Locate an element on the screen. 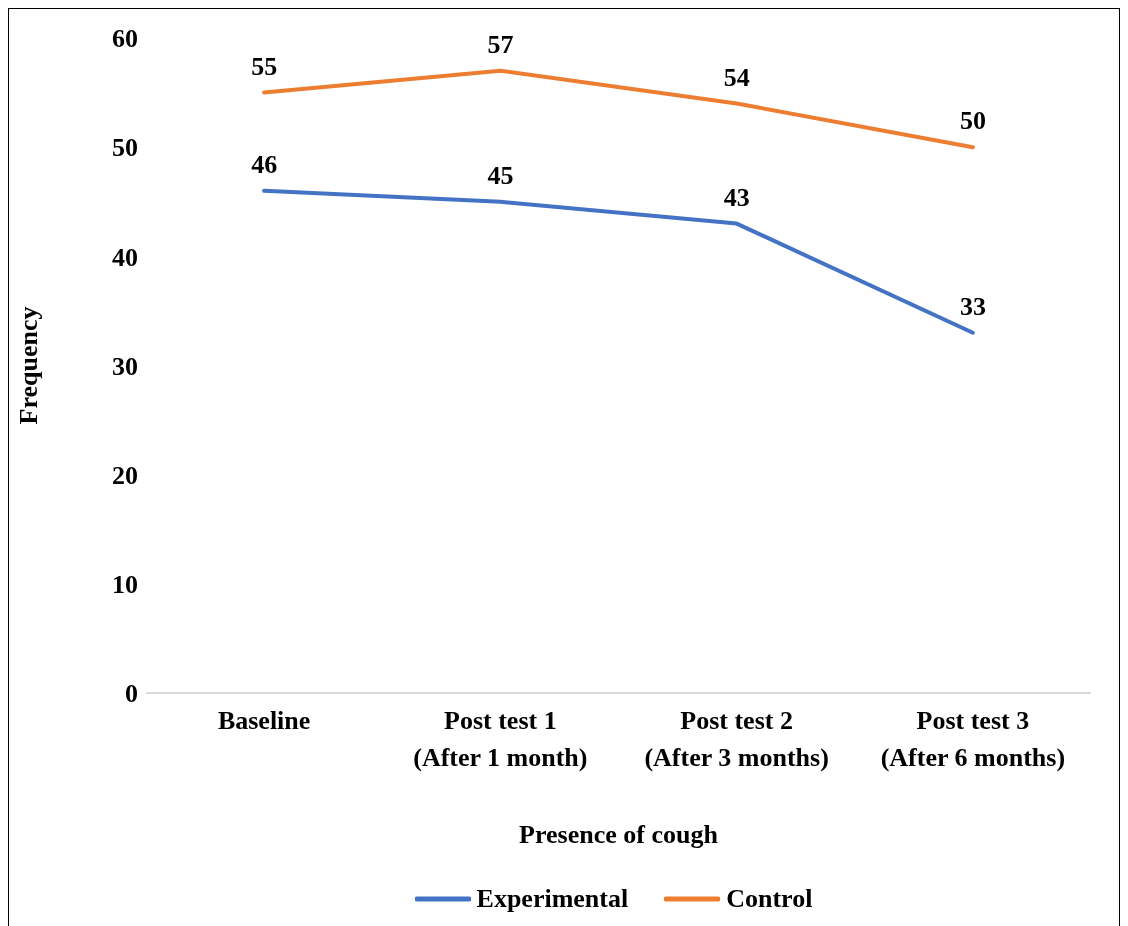 The width and height of the screenshot is (1128, 926). y-tick-label: 10 is located at coordinates (125, 585).